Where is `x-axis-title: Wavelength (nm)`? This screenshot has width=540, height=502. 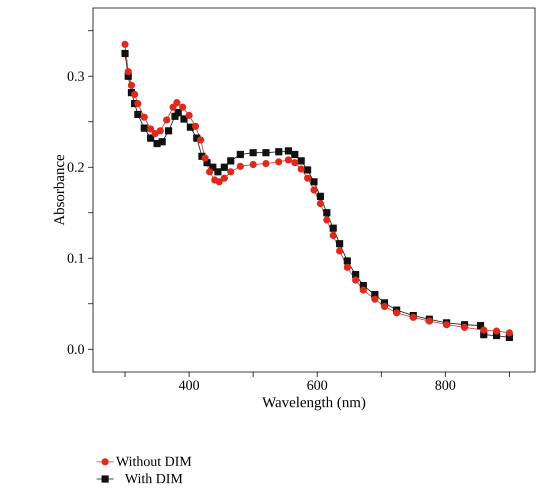
x-axis-title: Wavelength (nm) is located at coordinates (314, 403).